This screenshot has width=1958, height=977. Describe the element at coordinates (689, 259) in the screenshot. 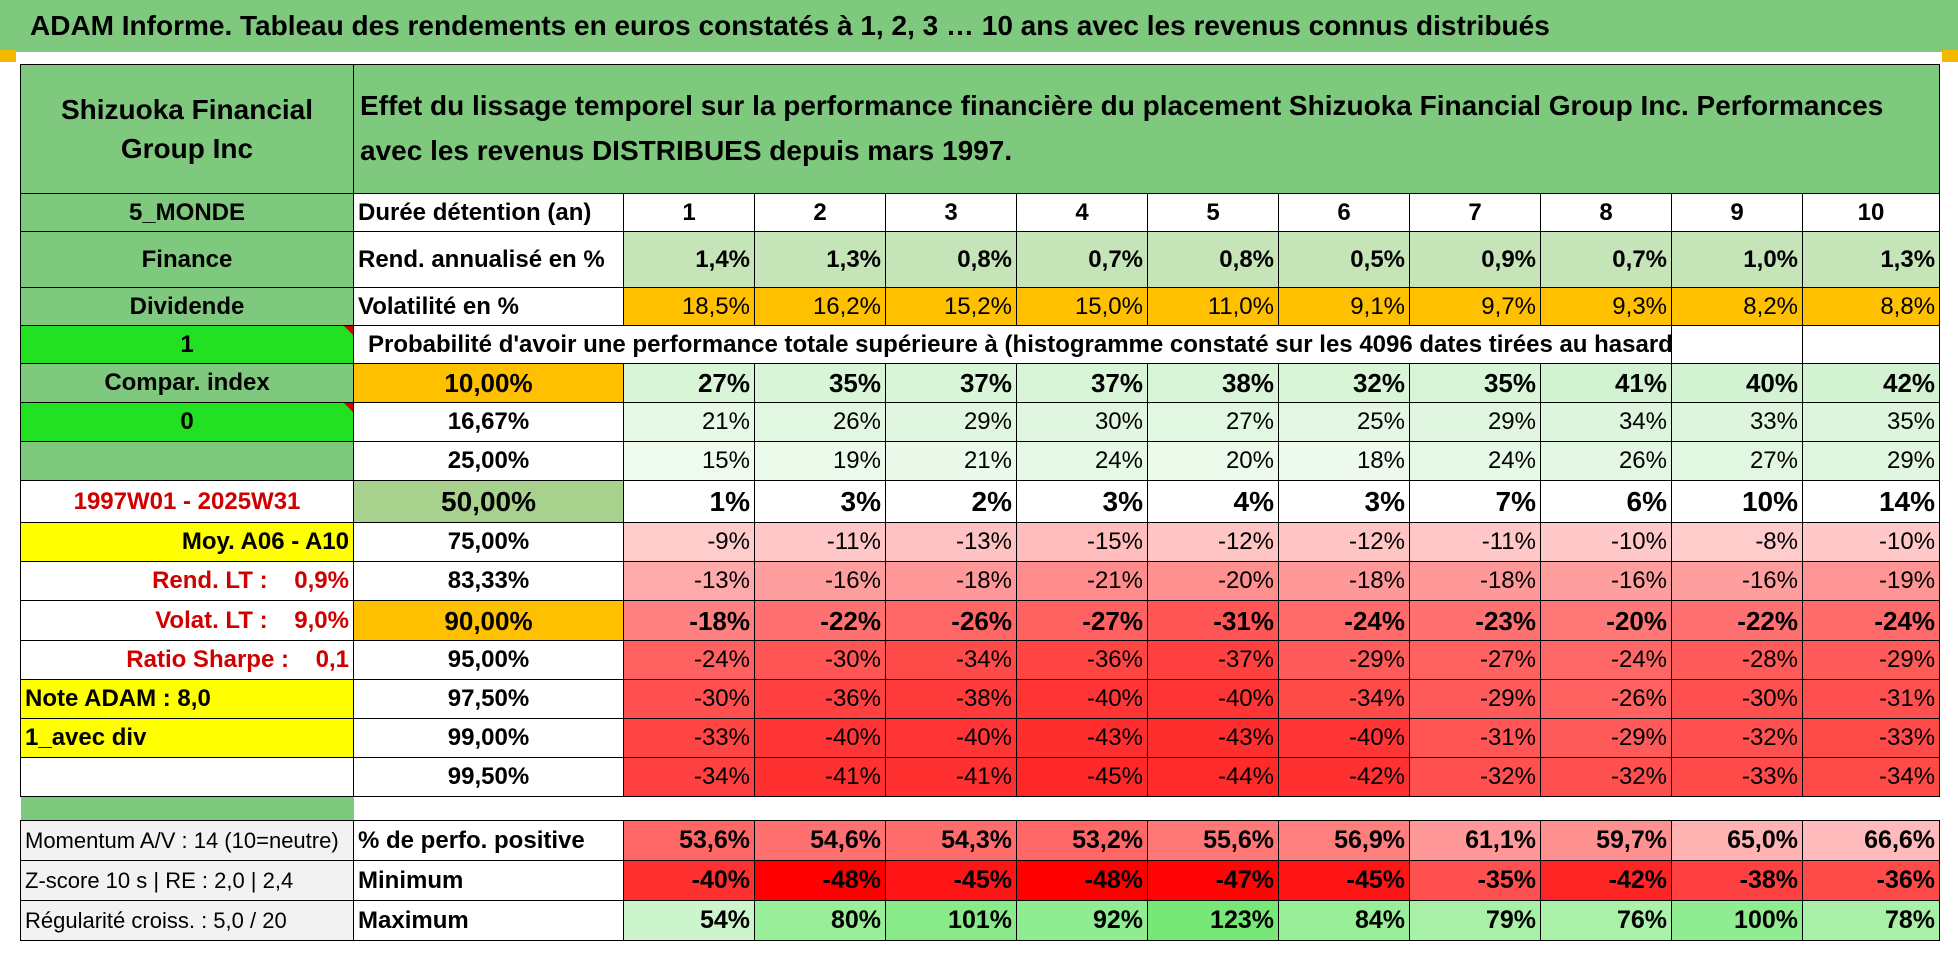

I see `rendement-cell: 1,4%` at that location.